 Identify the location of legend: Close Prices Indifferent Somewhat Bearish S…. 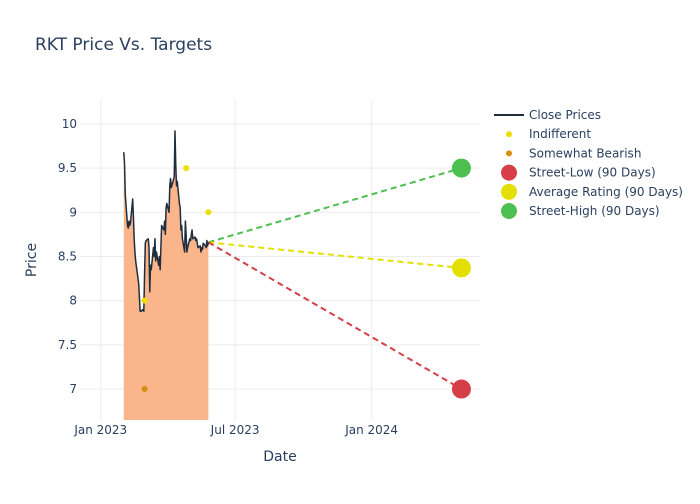
(588, 163).